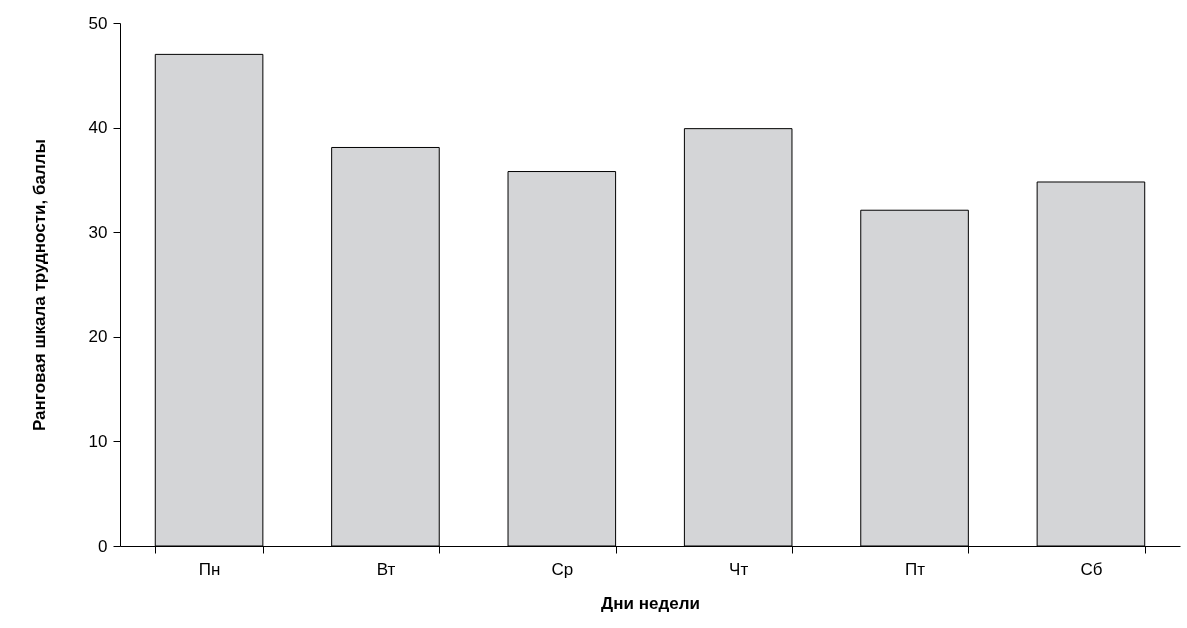  What do you see at coordinates (98, 232) in the screenshot?
I see `y-tick-label: 30` at bounding box center [98, 232].